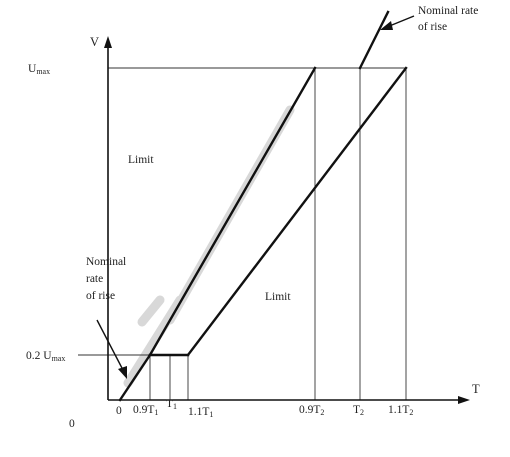 The image size is (510, 457). What do you see at coordinates (94, 42) in the screenshot?
I see `y-axis-label: V` at bounding box center [94, 42].